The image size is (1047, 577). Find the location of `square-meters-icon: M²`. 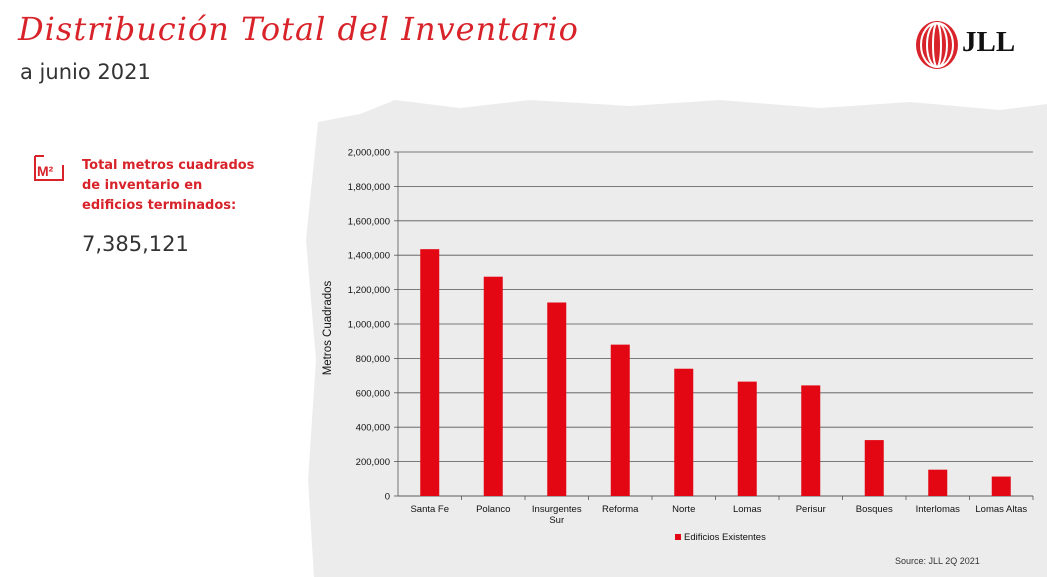

square-meters-icon: M² is located at coordinates (49, 168).